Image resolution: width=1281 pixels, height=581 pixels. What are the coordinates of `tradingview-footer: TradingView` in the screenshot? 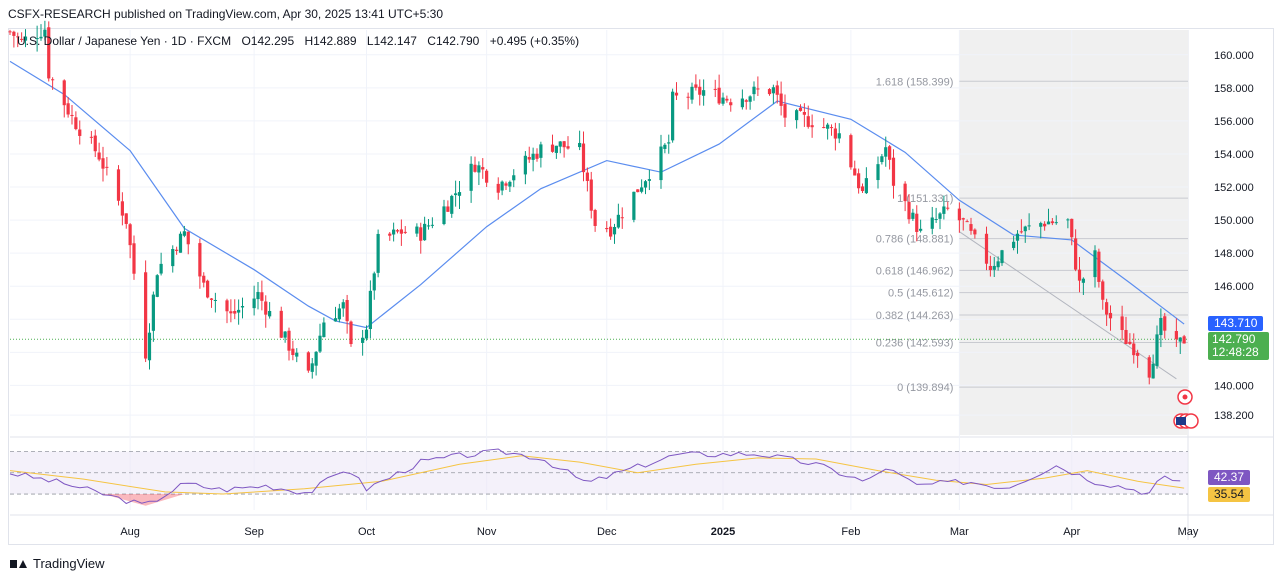 It's located at (57, 563).